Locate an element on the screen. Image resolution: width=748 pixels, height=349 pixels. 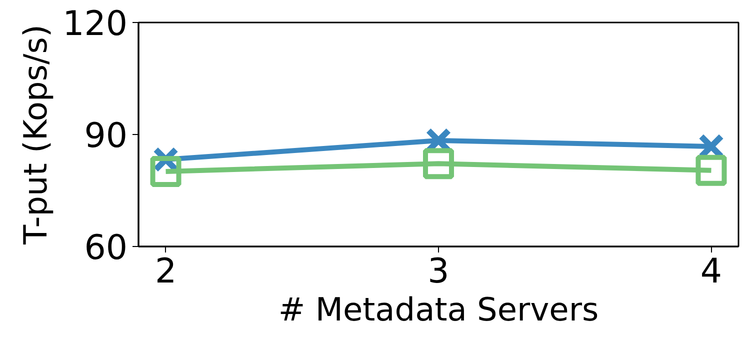
y-tick-label: 60 is located at coordinates (106, 248).